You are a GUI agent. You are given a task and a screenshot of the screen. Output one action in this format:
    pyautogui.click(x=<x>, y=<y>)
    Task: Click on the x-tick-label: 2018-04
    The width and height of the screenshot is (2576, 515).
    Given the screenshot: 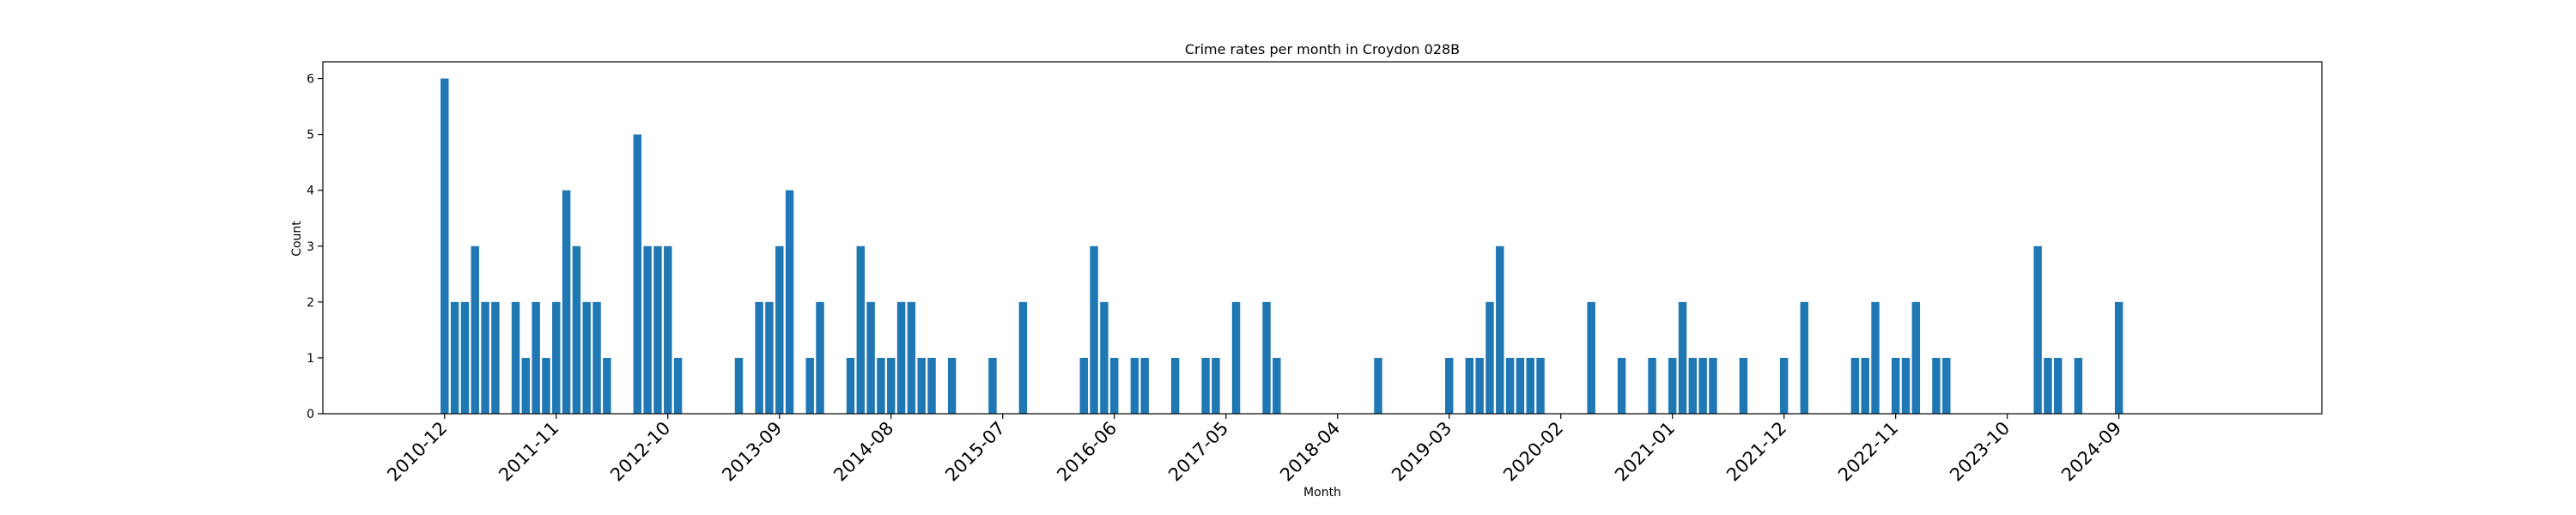 What is the action you would take?
    pyautogui.click(x=1310, y=452)
    